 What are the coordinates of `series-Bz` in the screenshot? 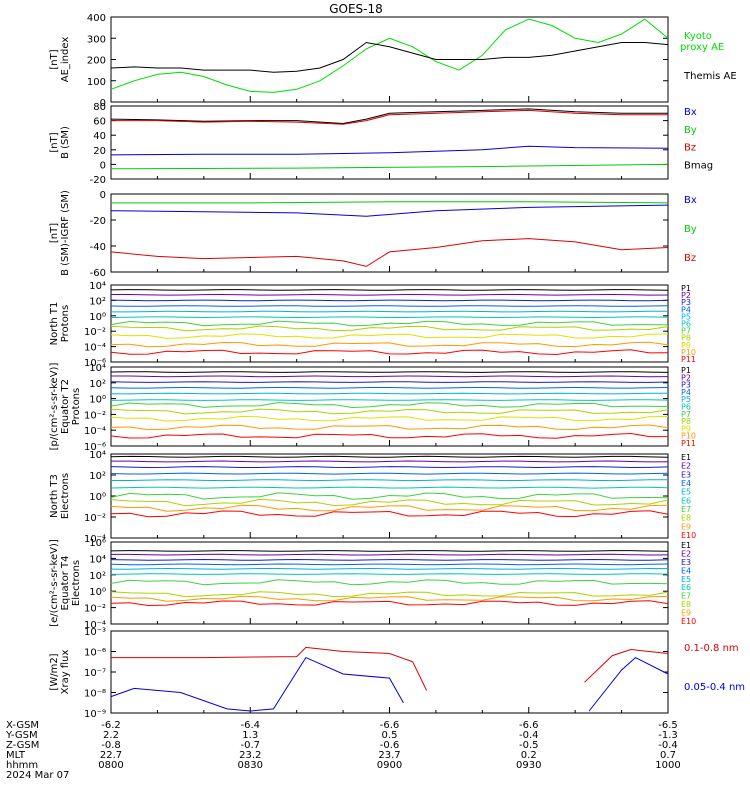 It's located at (389, 117).